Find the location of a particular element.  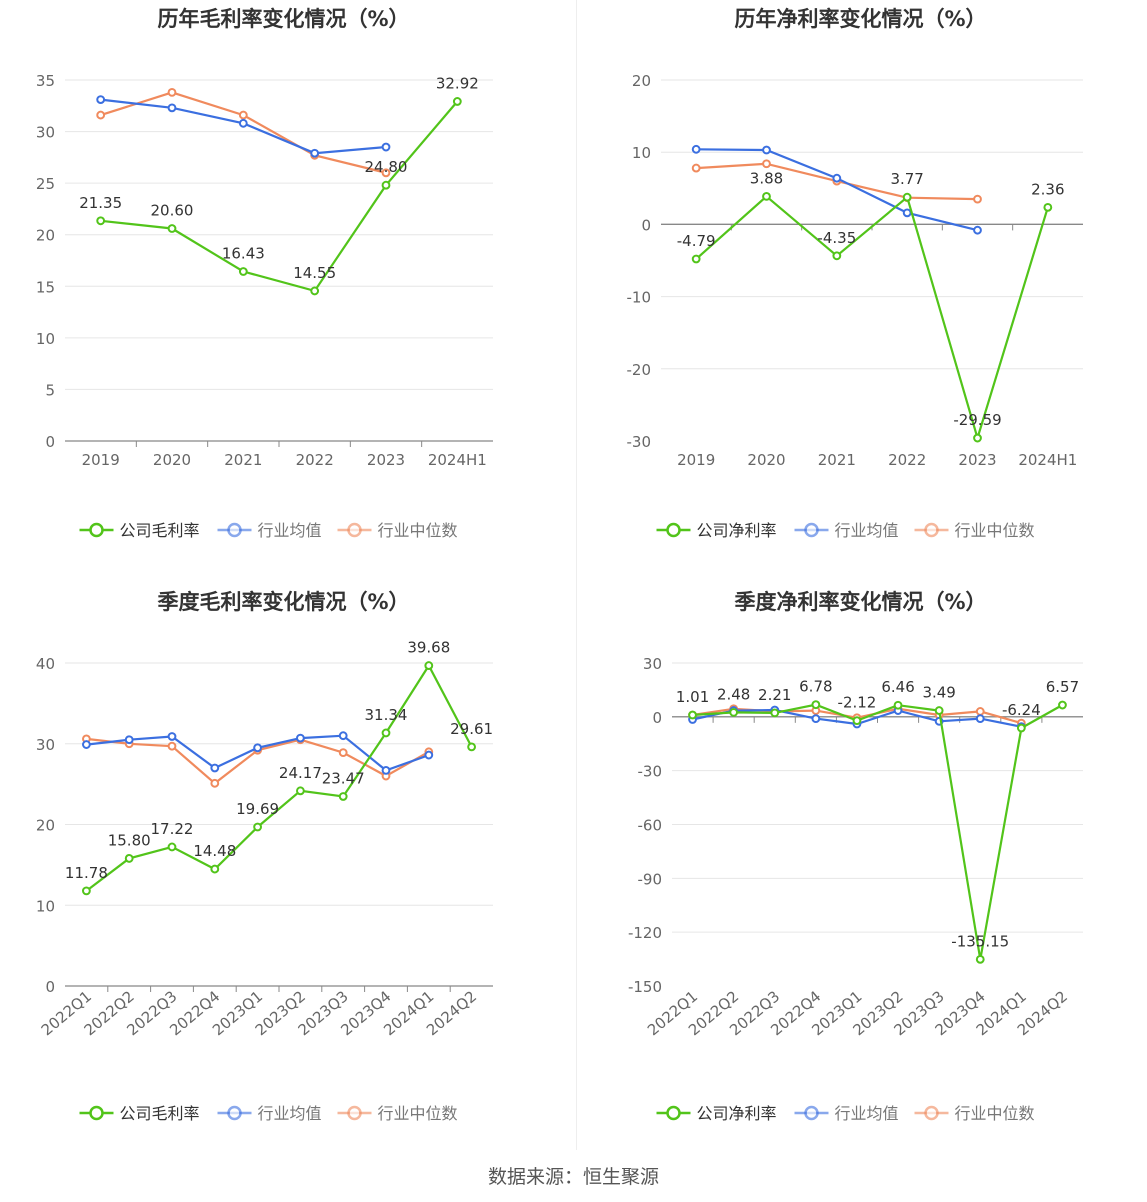

data-label: 15.80 is located at coordinates (129, 840).